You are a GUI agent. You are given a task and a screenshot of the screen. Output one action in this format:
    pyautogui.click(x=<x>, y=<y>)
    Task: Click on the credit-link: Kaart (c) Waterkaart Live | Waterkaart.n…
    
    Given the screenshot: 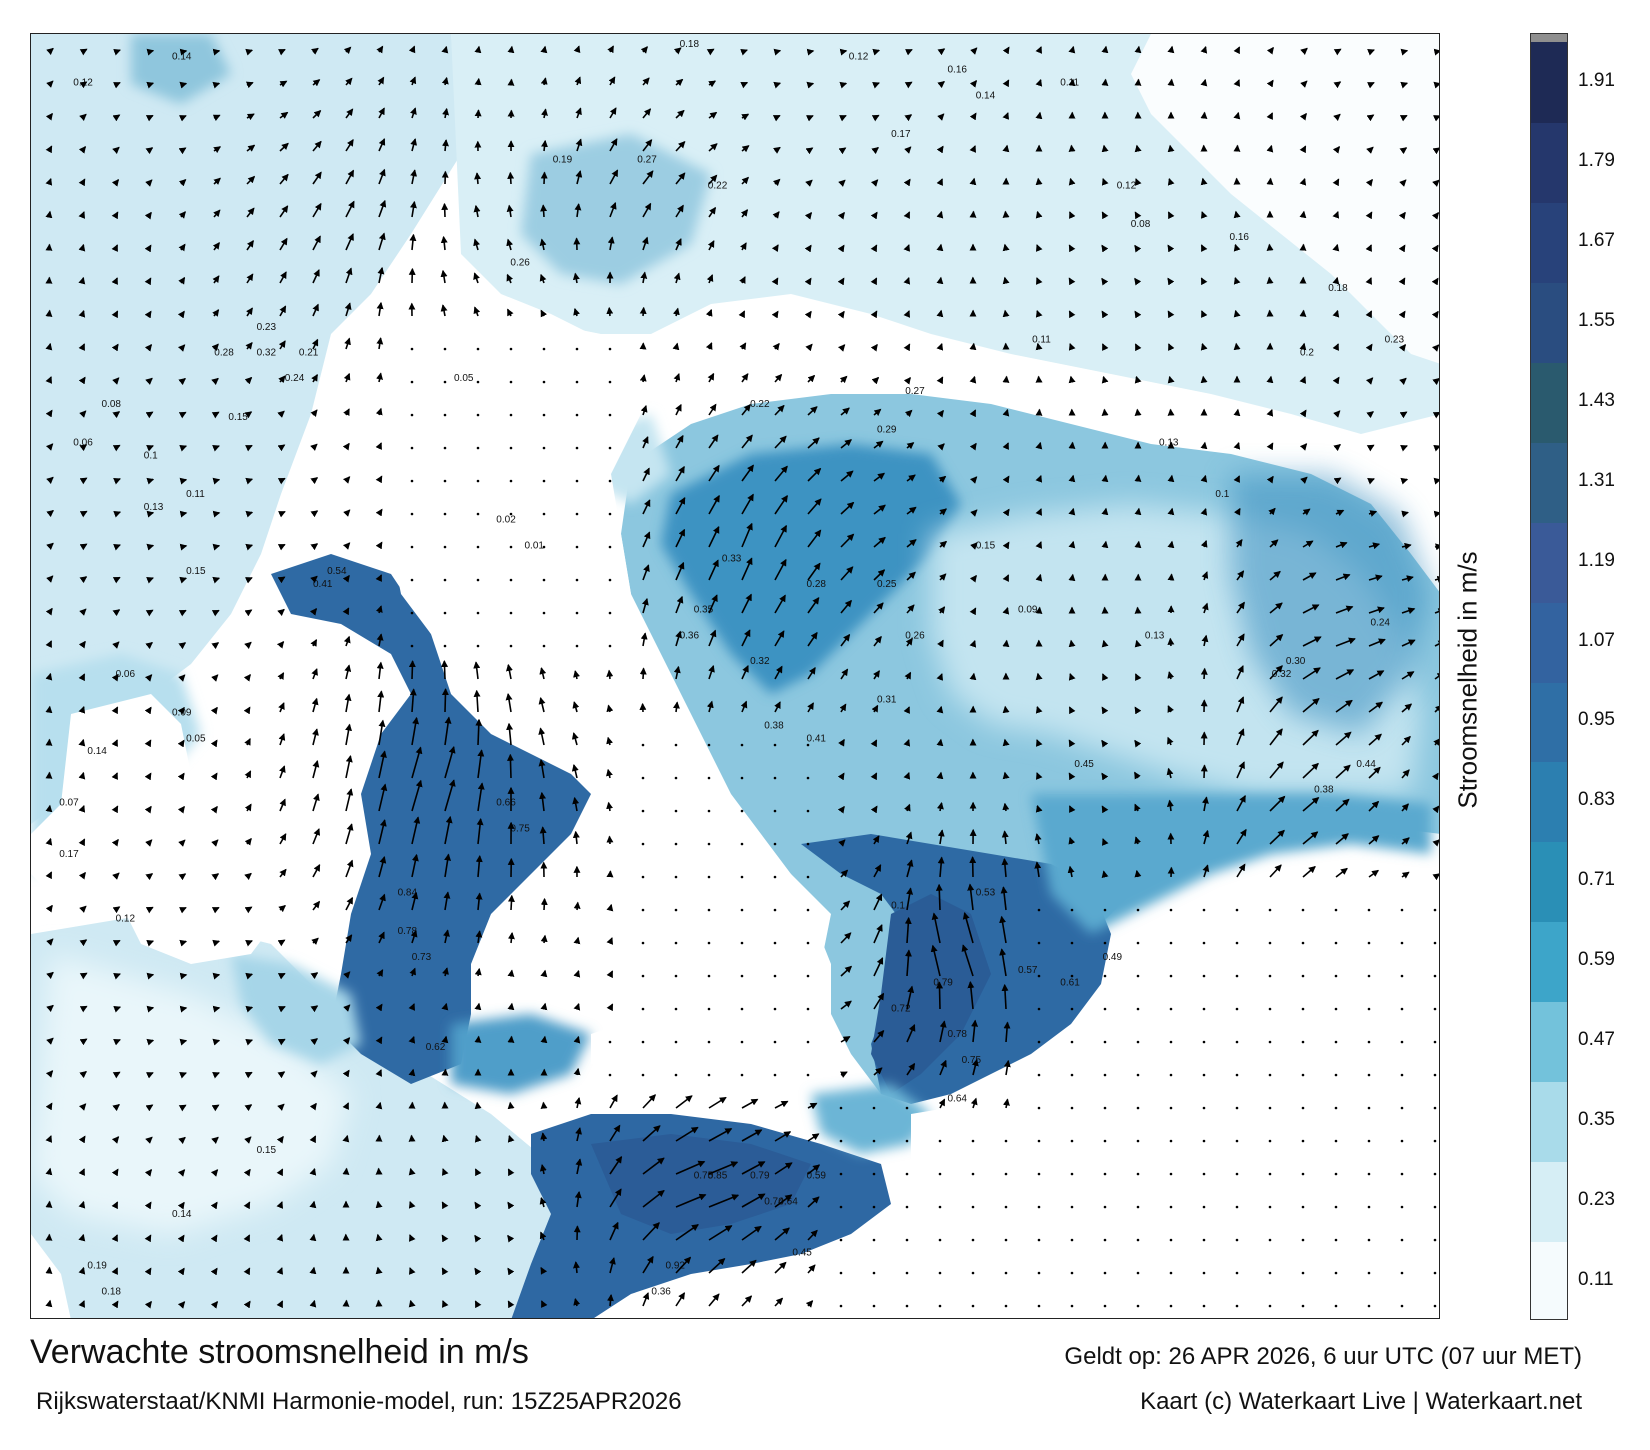 What is the action you would take?
    pyautogui.click(x=1361, y=1401)
    